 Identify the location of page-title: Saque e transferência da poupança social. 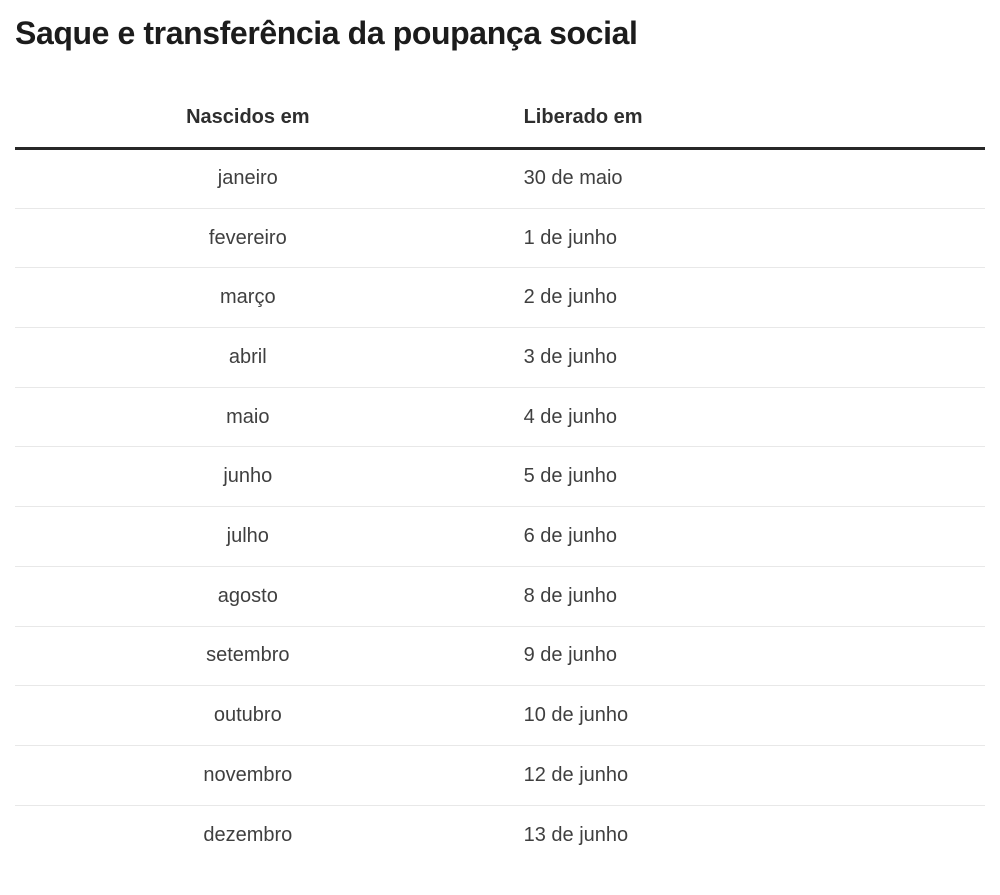
(326, 33).